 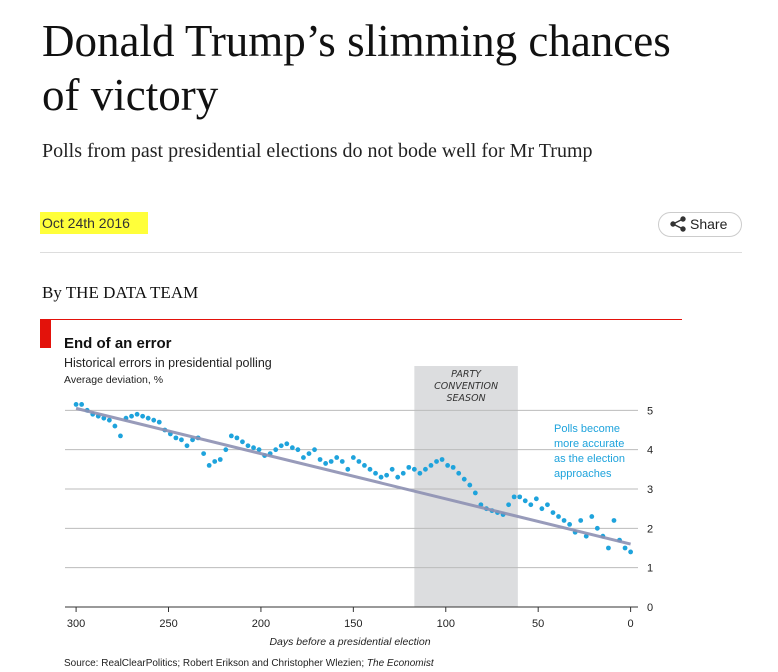 I want to click on source-italic: The Economist, so click(x=401, y=663).